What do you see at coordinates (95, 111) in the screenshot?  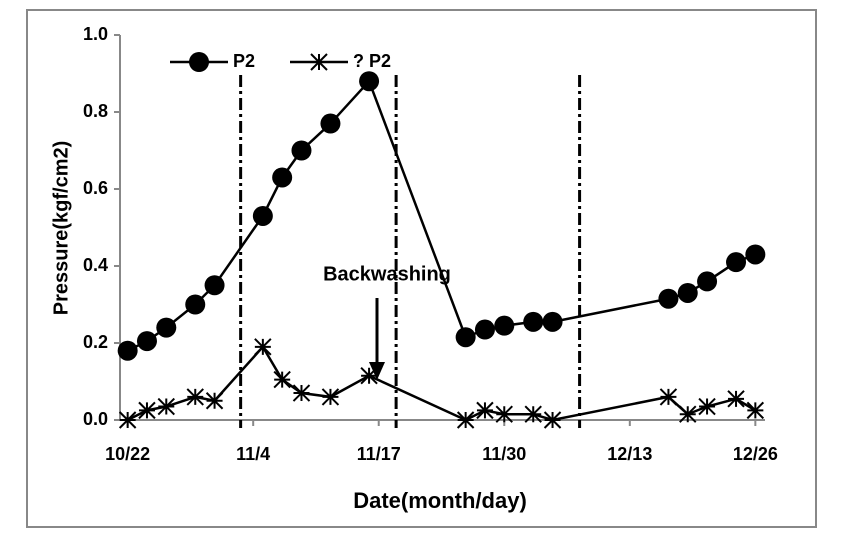 I see `y-tick-label: 0.8` at bounding box center [95, 111].